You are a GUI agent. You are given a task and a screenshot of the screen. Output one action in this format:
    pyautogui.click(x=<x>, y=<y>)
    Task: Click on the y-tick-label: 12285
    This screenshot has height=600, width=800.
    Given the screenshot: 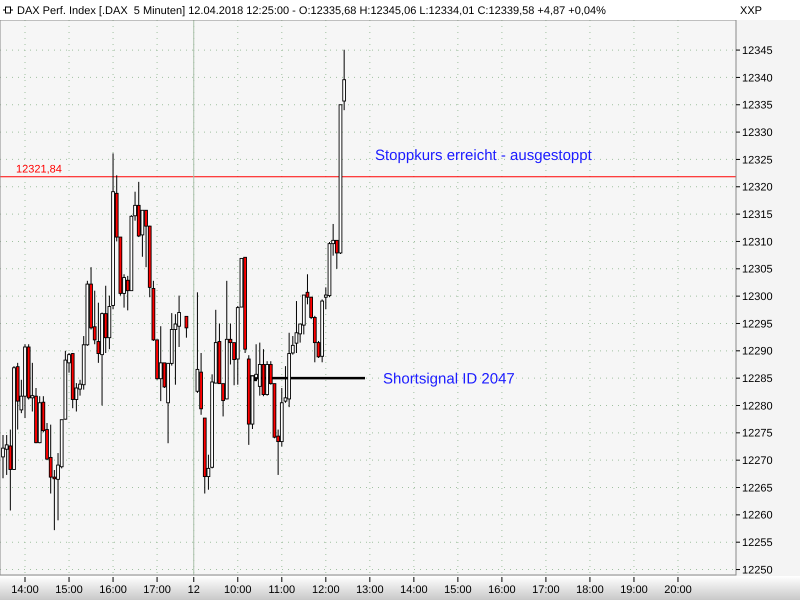 What is the action you would take?
    pyautogui.click(x=757, y=379)
    